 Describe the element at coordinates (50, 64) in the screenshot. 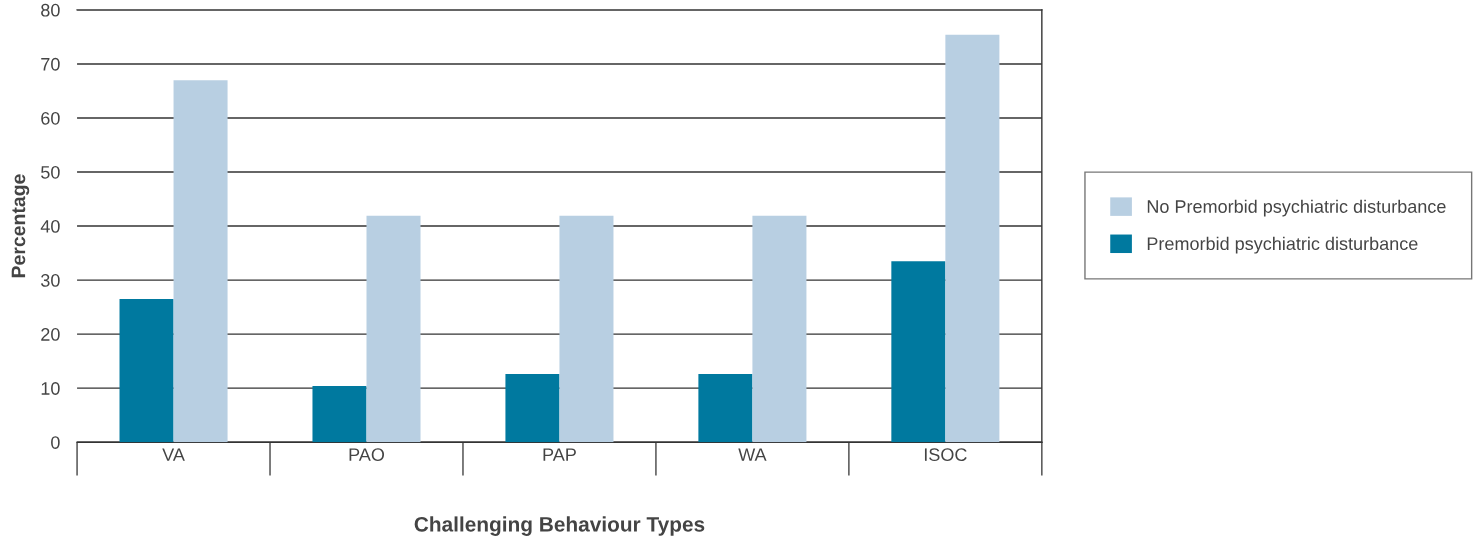

I see `y-tick-label: 70` at that location.